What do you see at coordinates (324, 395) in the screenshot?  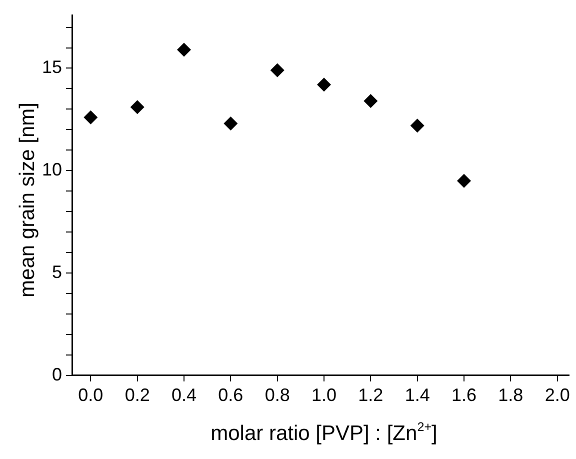 I see `x-tick-label: 1.0` at bounding box center [324, 395].